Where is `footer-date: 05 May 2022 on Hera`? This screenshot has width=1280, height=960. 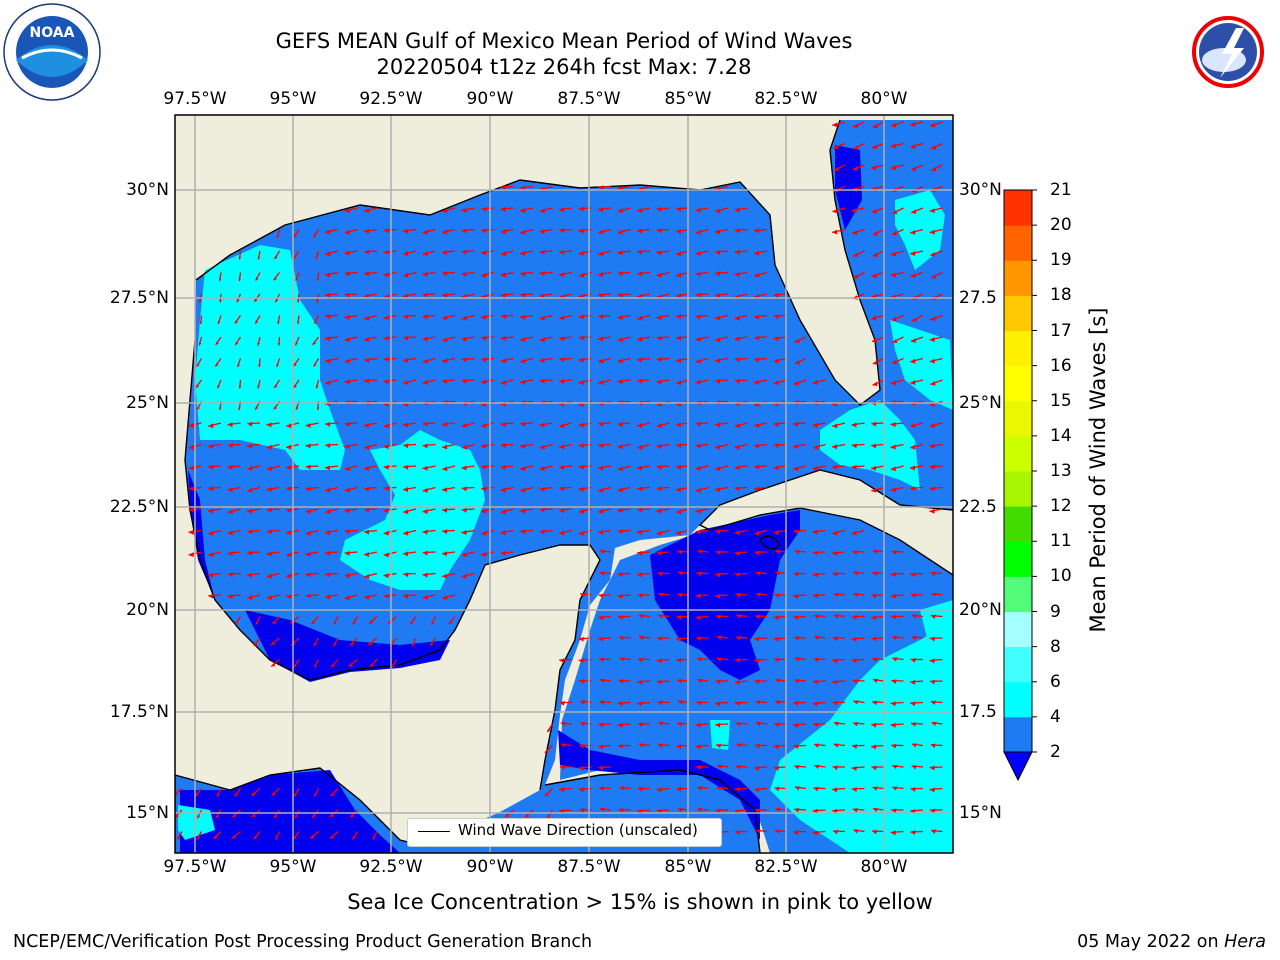 footer-date: 05 May 2022 on Hera is located at coordinates (1171, 942).